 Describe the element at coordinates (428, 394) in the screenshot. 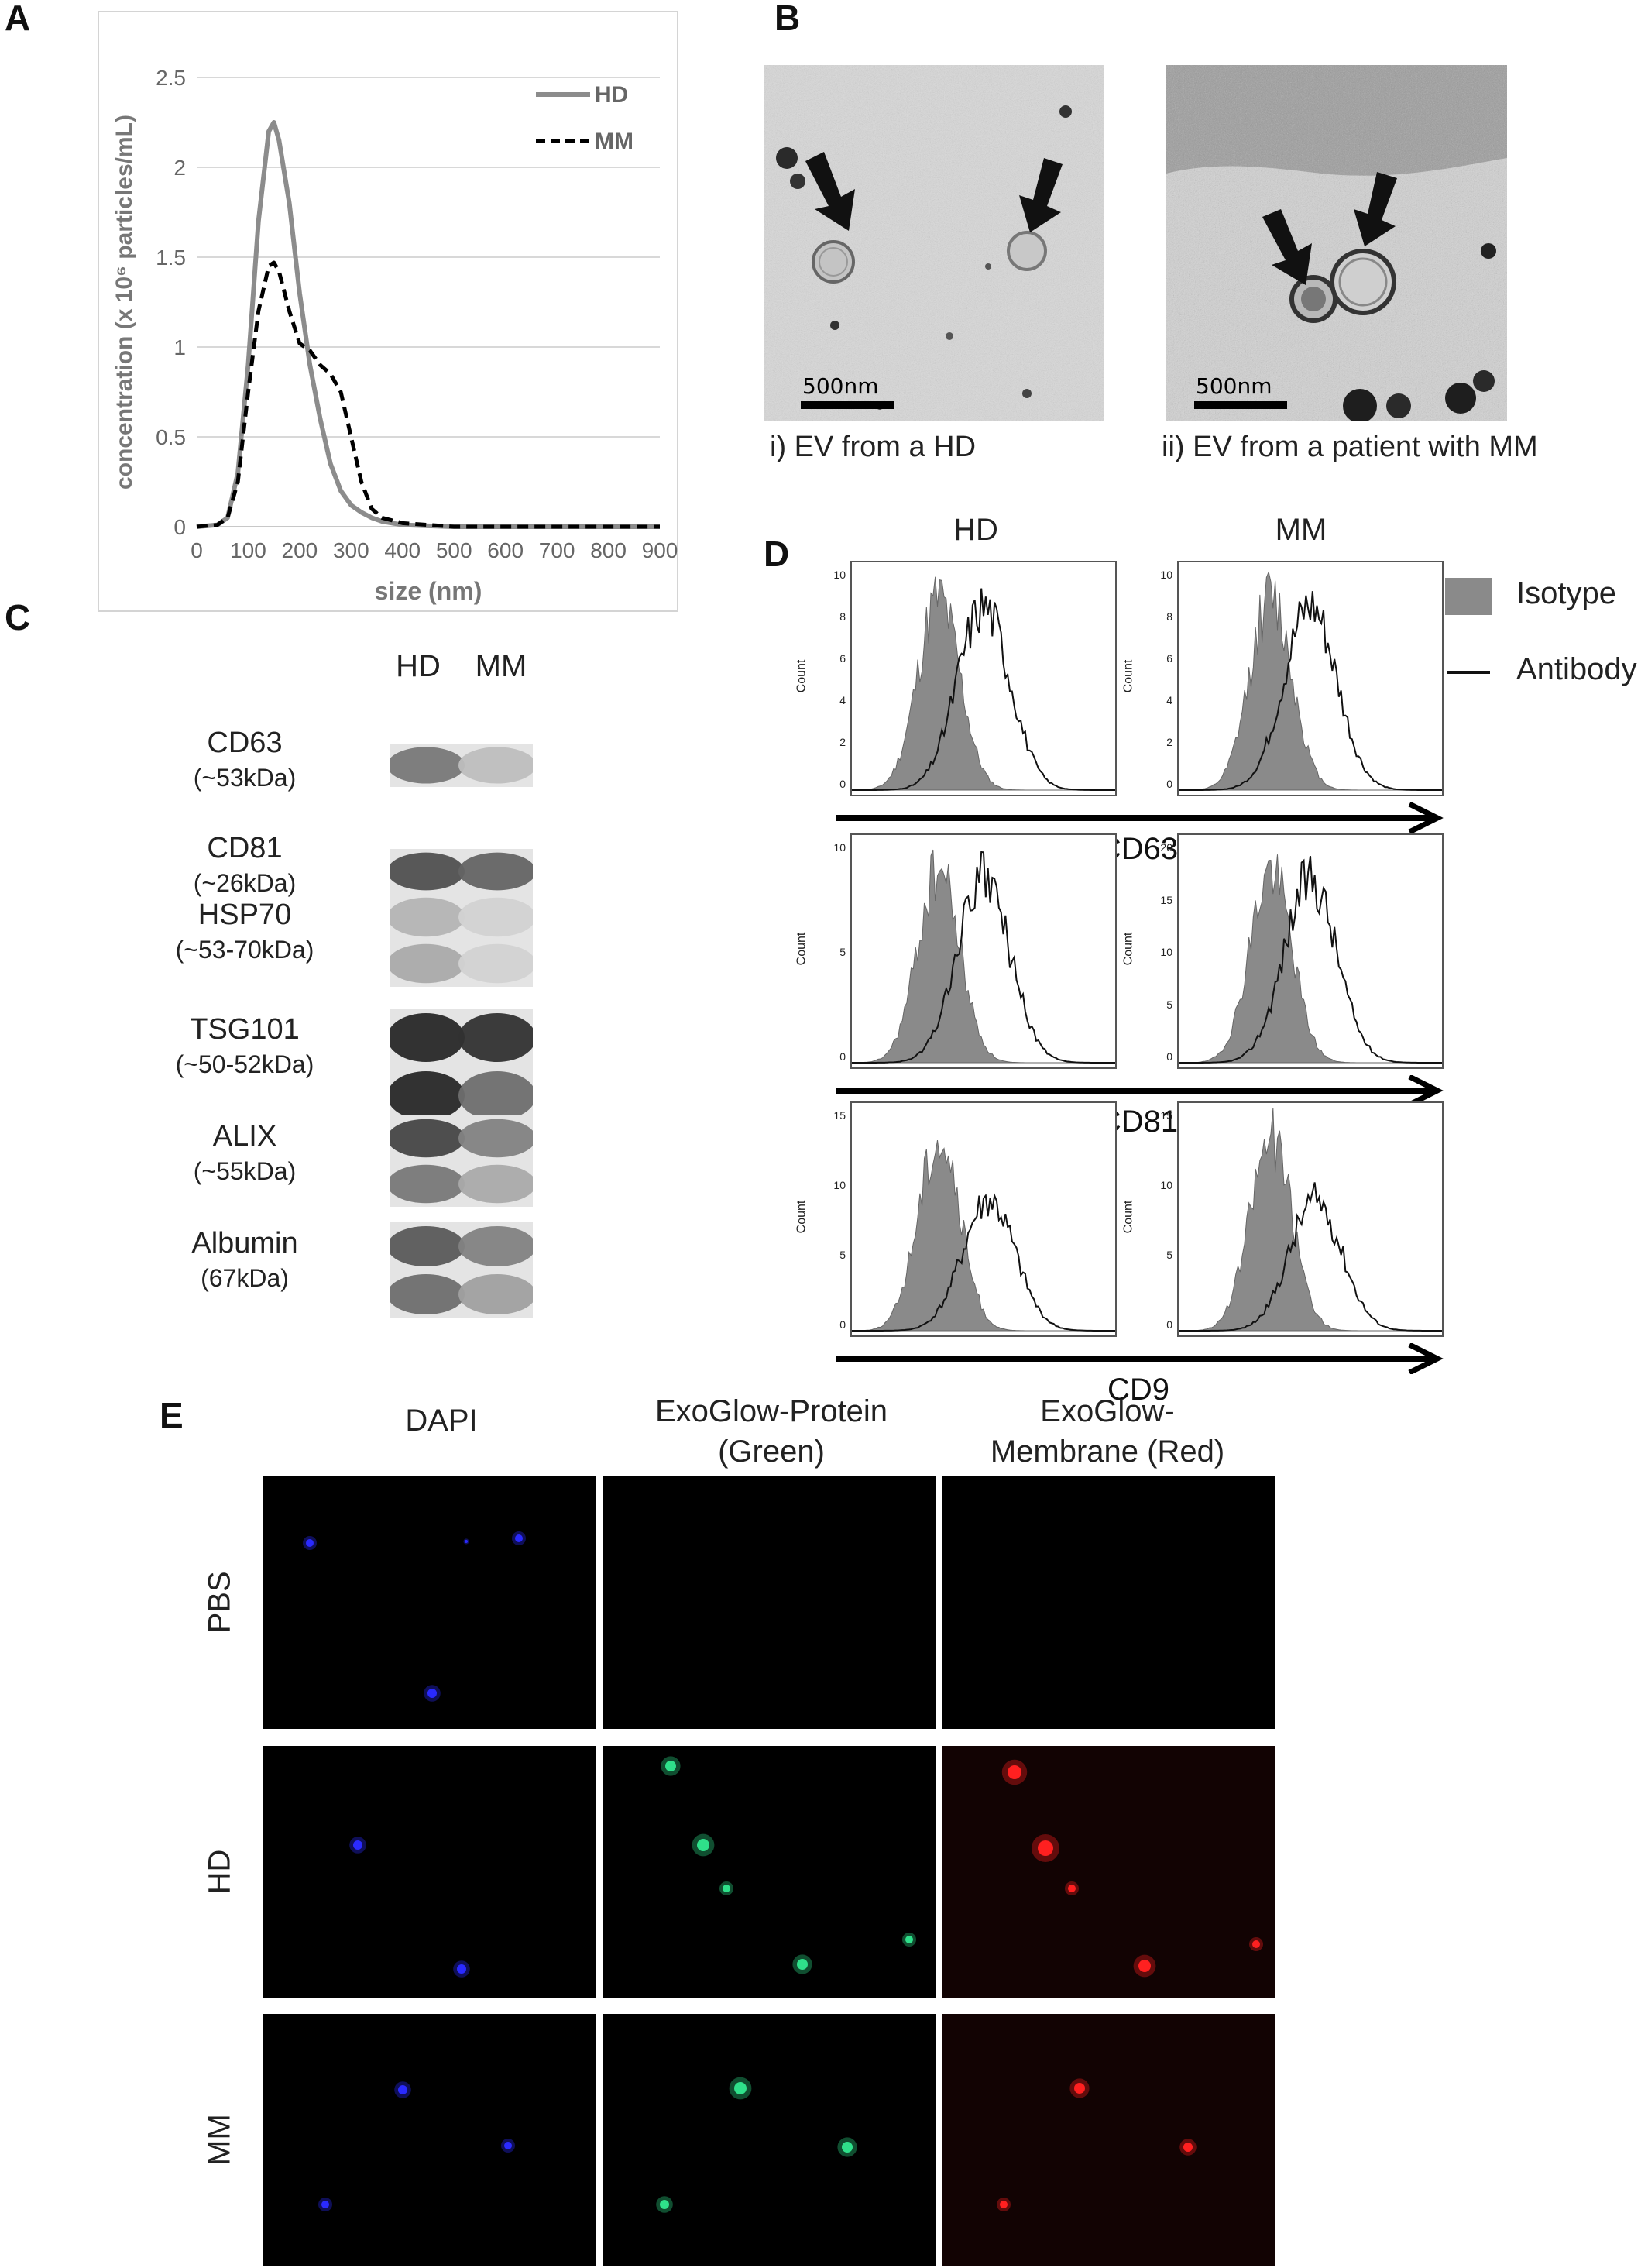

I see `series-line-mm` at that location.